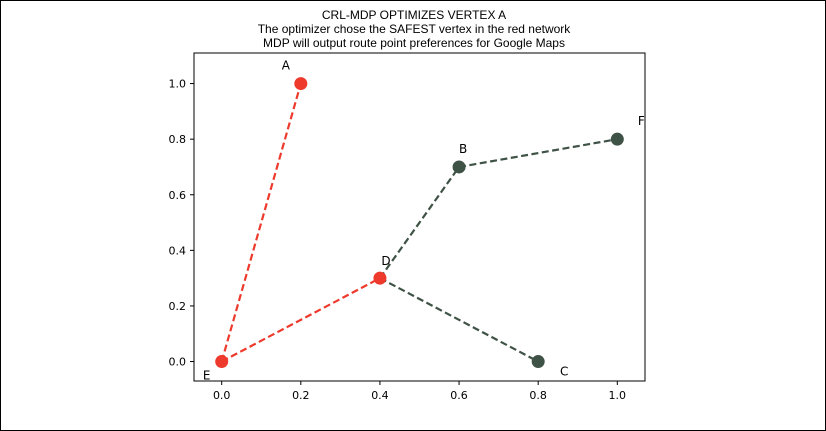 Image resolution: width=826 pixels, height=431 pixels. I want to click on y-tick-label: 0.0, so click(178, 362).